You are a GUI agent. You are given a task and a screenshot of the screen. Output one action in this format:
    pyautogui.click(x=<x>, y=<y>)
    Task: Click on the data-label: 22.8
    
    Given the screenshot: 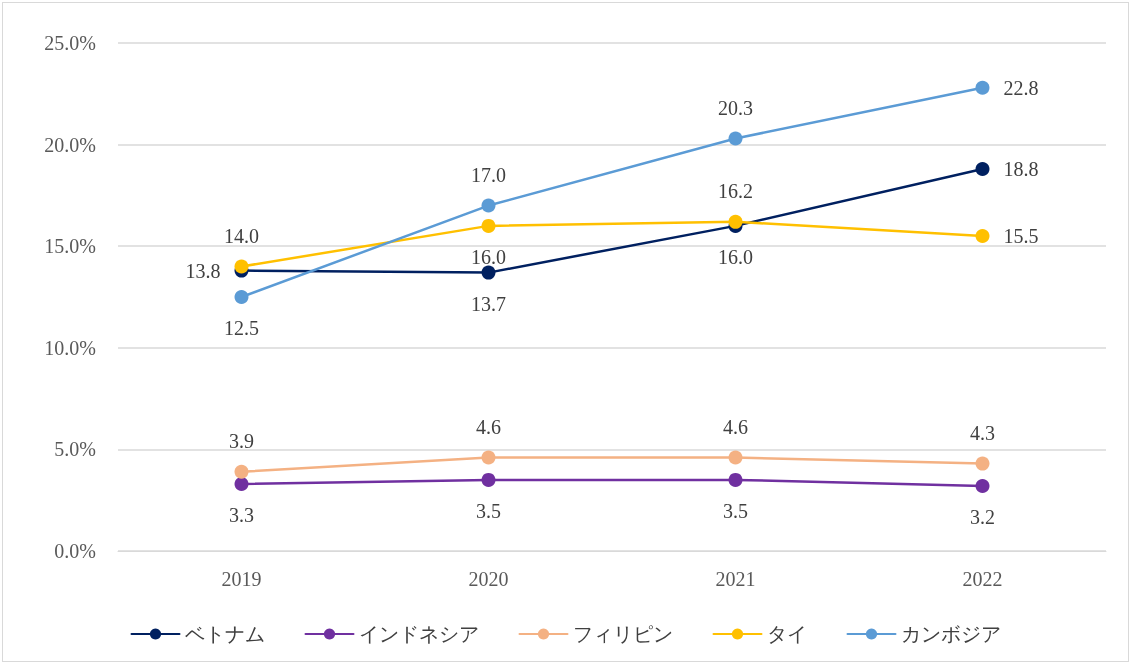 What is the action you would take?
    pyautogui.click(x=1021, y=87)
    